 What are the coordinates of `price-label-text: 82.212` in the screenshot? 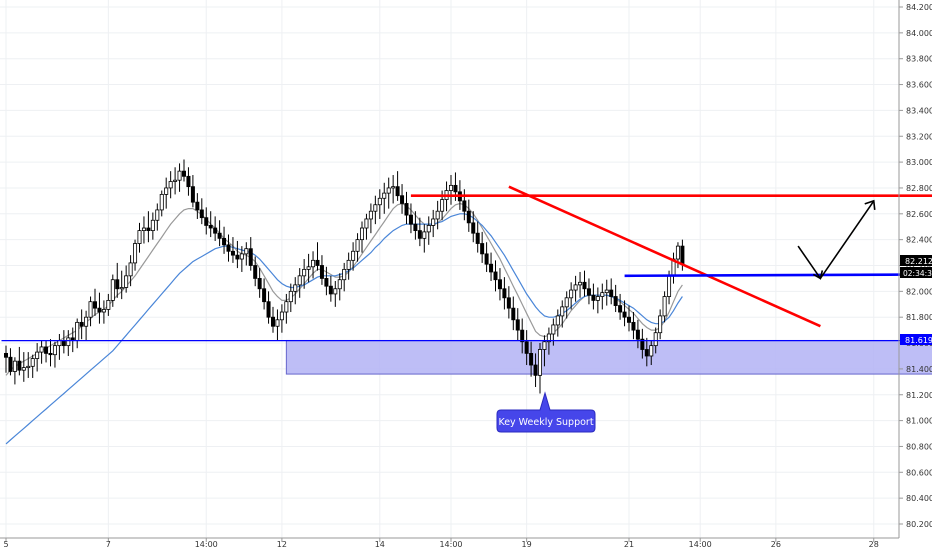 It's located at (918, 261).